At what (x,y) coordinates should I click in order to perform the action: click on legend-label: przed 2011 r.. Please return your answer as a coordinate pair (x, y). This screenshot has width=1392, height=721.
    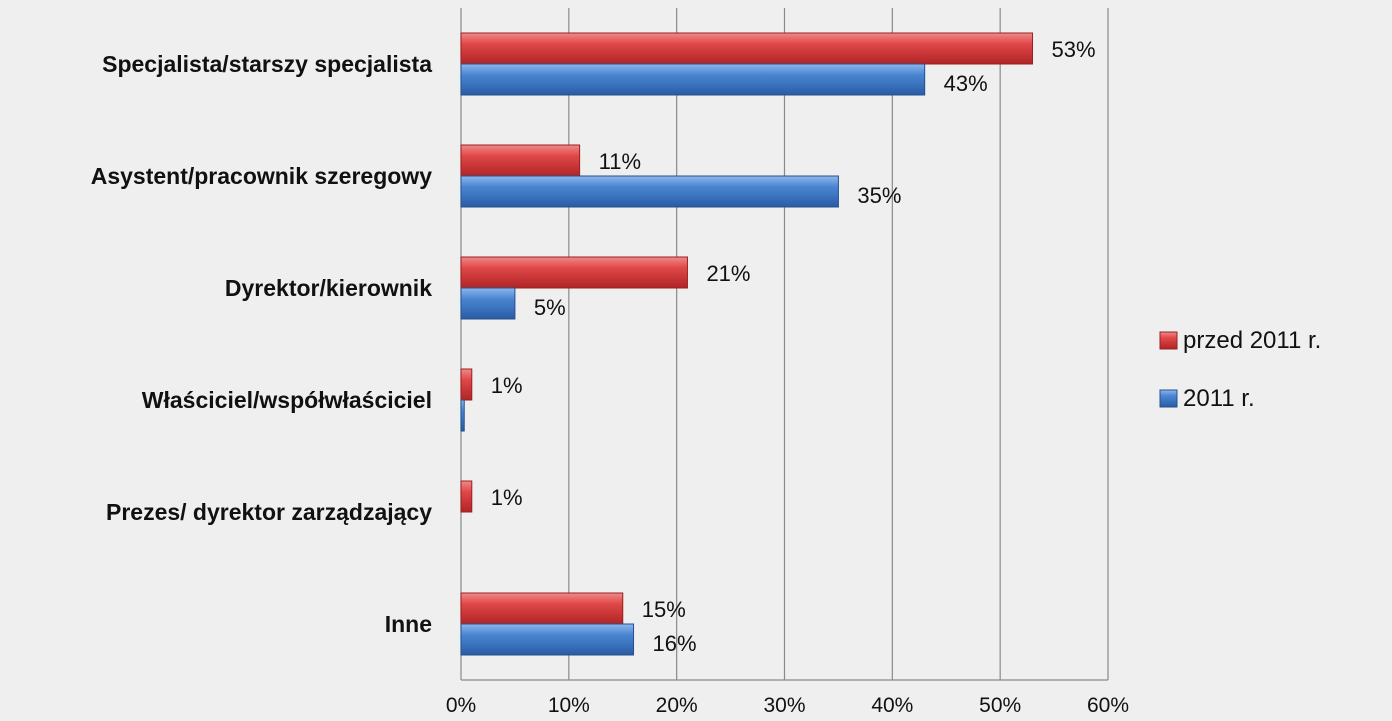
    Looking at the image, I should click on (1252, 340).